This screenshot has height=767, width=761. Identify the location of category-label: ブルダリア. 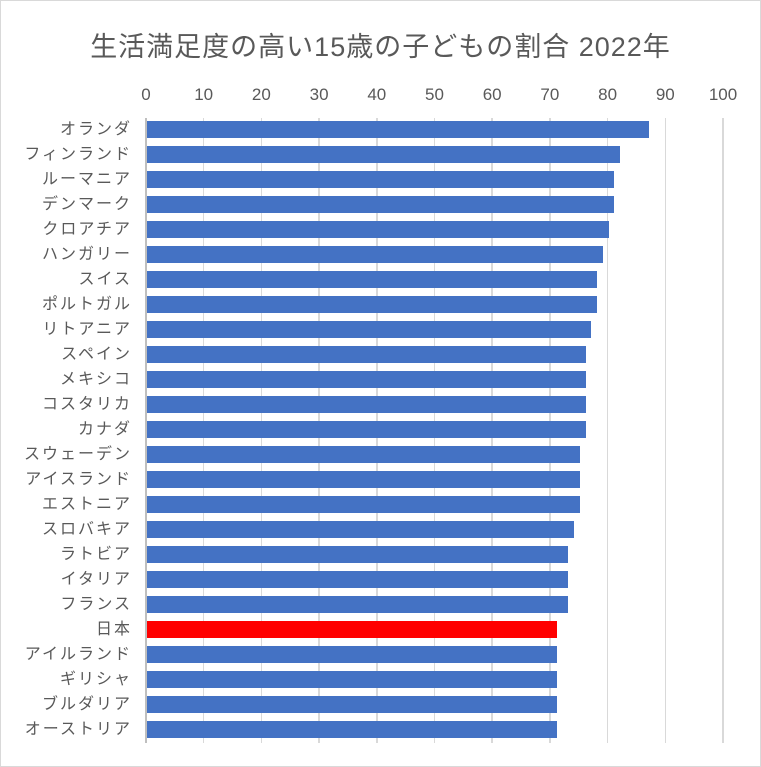
(86, 704).